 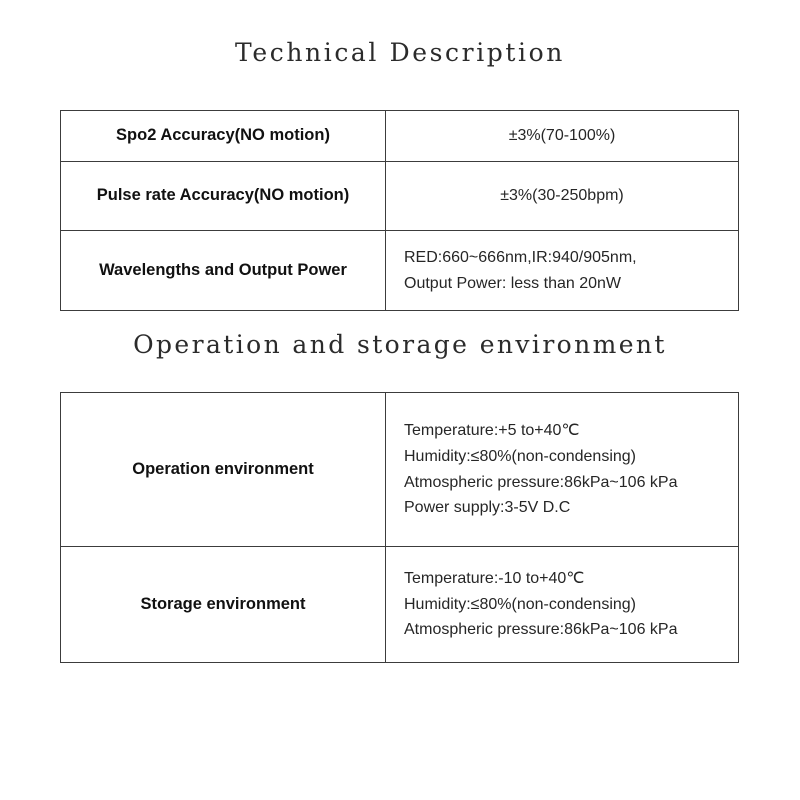 What do you see at coordinates (223, 604) in the screenshot?
I see `spec-label-storage-environment: Storage environment` at bounding box center [223, 604].